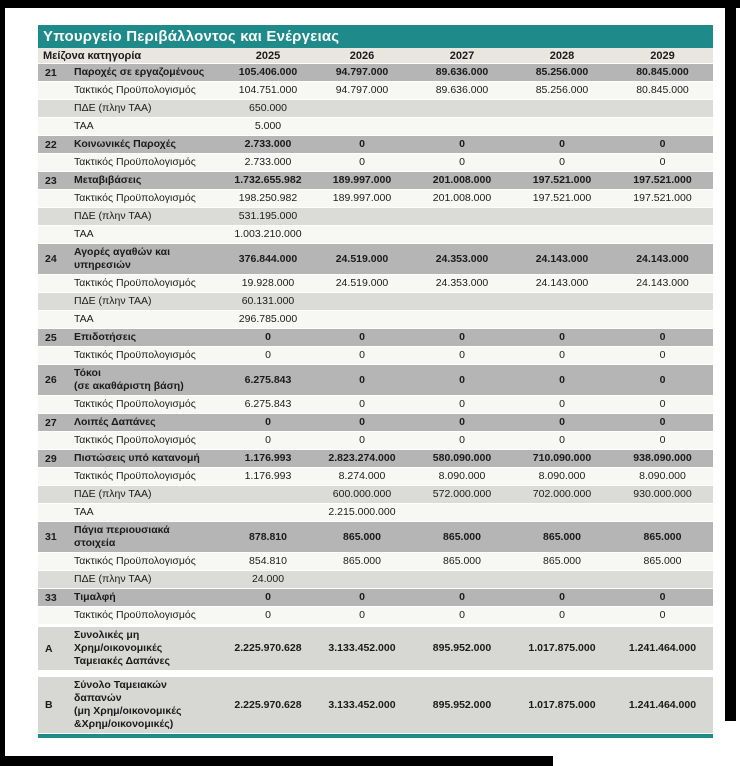 The height and width of the screenshot is (766, 740). Describe the element at coordinates (362, 90) in the screenshot. I see `row-value: 94.797.000` at that location.